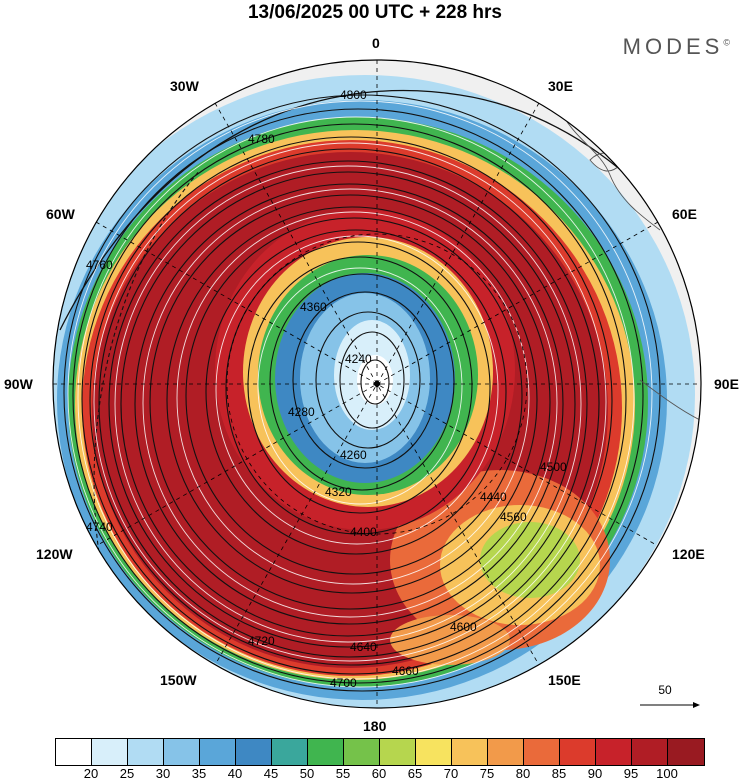  What do you see at coordinates (523, 773) in the screenshot?
I see `colorbar-tick-label: 80` at bounding box center [523, 773].